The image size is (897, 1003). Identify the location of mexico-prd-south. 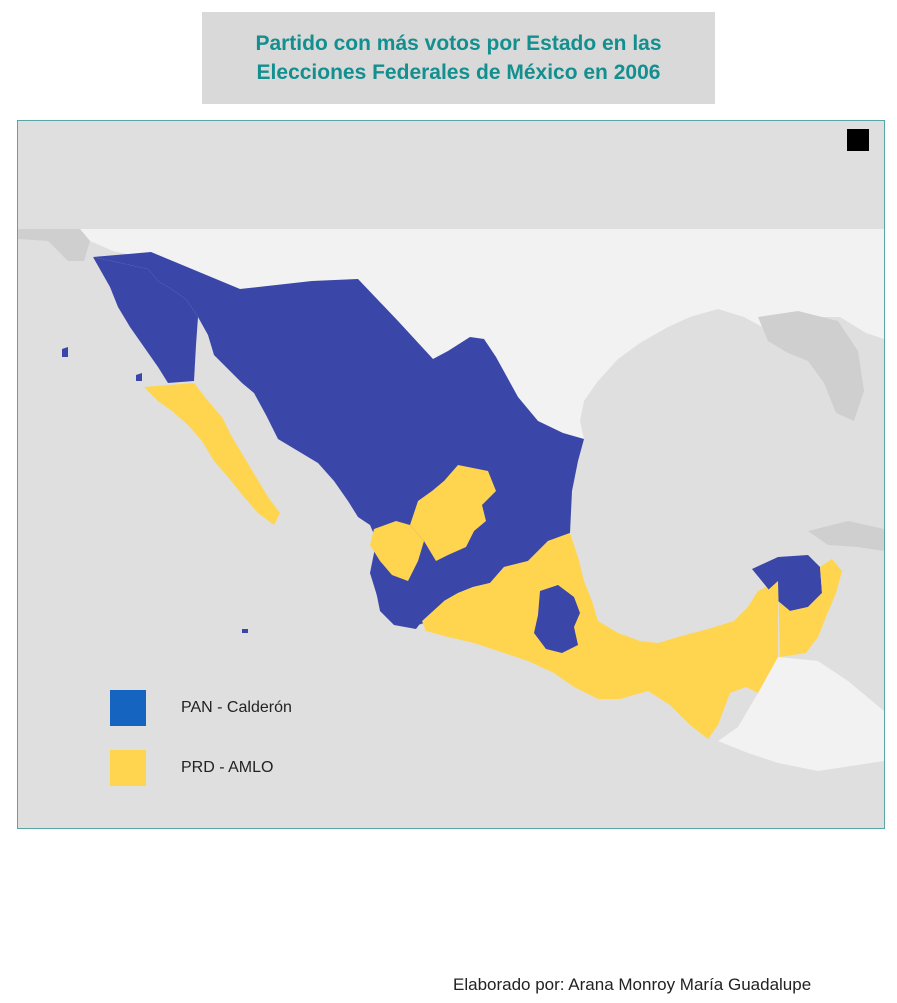
(600, 636).